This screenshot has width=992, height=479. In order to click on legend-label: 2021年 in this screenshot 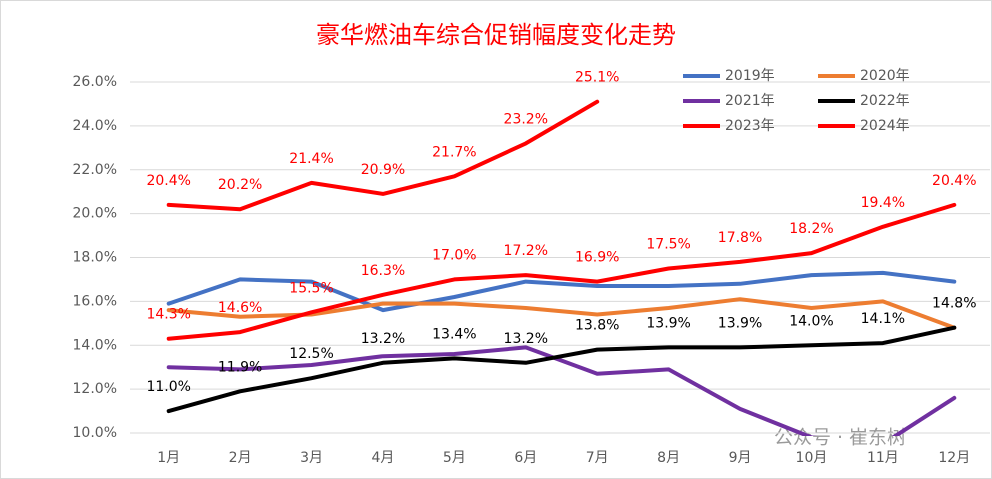, I will do `click(750, 101)`.